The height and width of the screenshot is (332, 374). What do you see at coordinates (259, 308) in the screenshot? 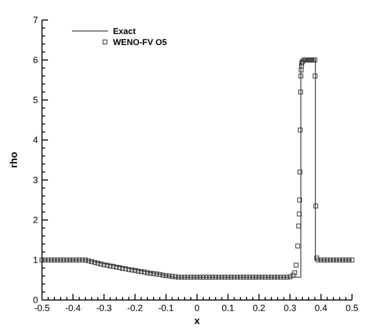
I see `x-tick-label: 0.2` at bounding box center [259, 308].